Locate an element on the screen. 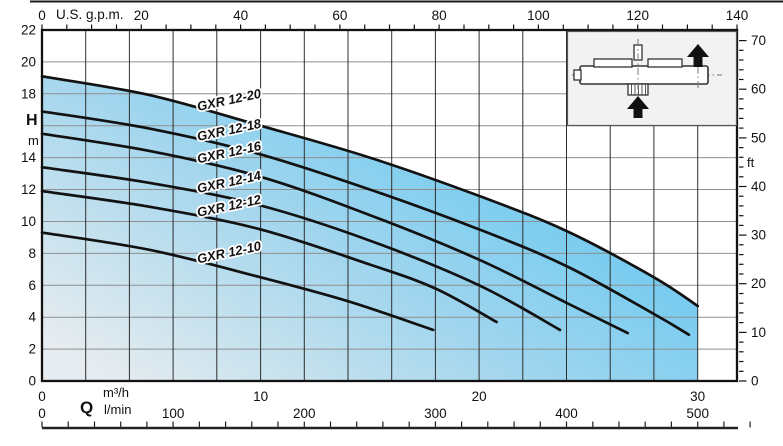 This screenshot has height=446, width=783. suction-arrow-icon is located at coordinates (638, 107).